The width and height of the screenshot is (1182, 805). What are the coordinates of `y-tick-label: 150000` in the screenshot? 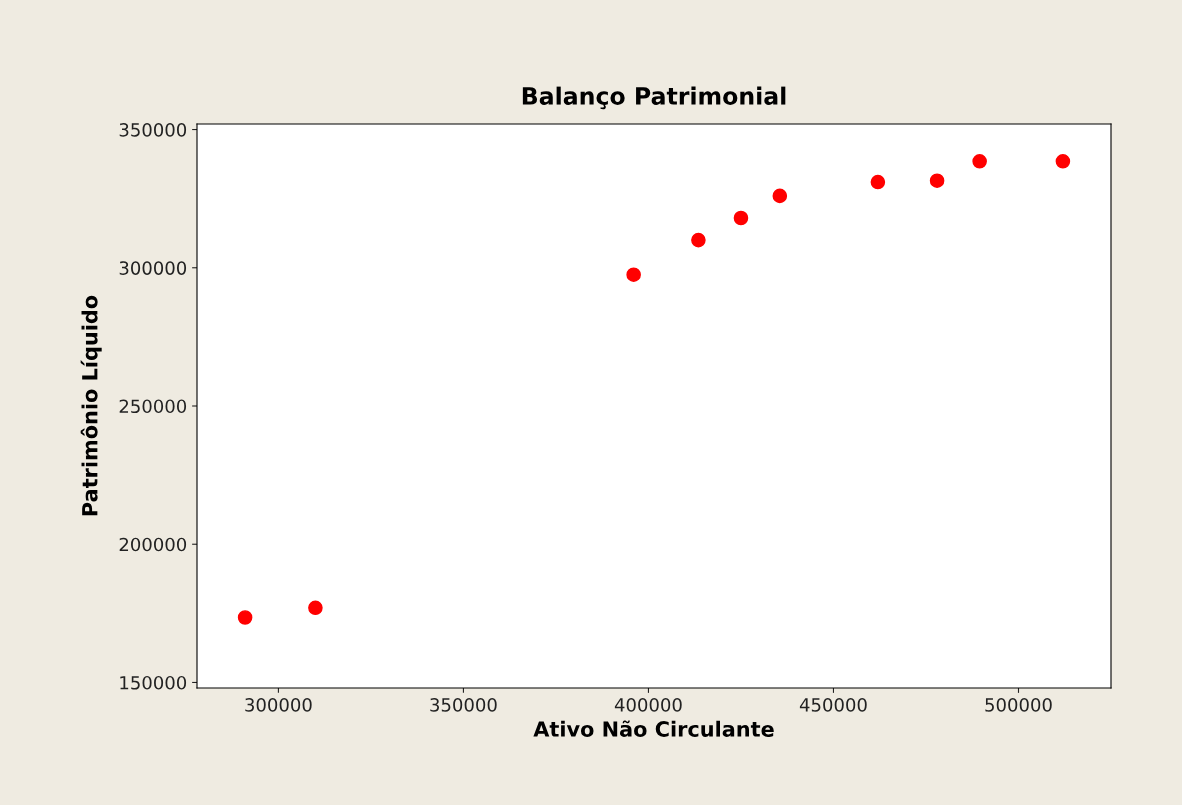 It's located at (153, 682).